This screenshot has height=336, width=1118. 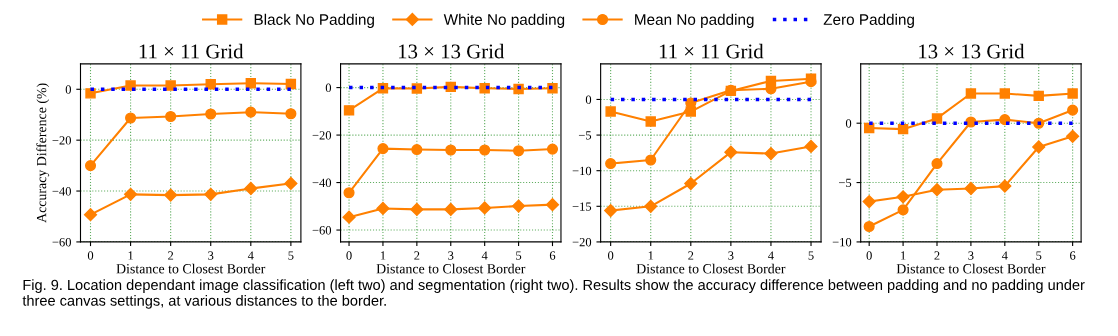 I want to click on y-tick-label: −15, so click(x=582, y=206).